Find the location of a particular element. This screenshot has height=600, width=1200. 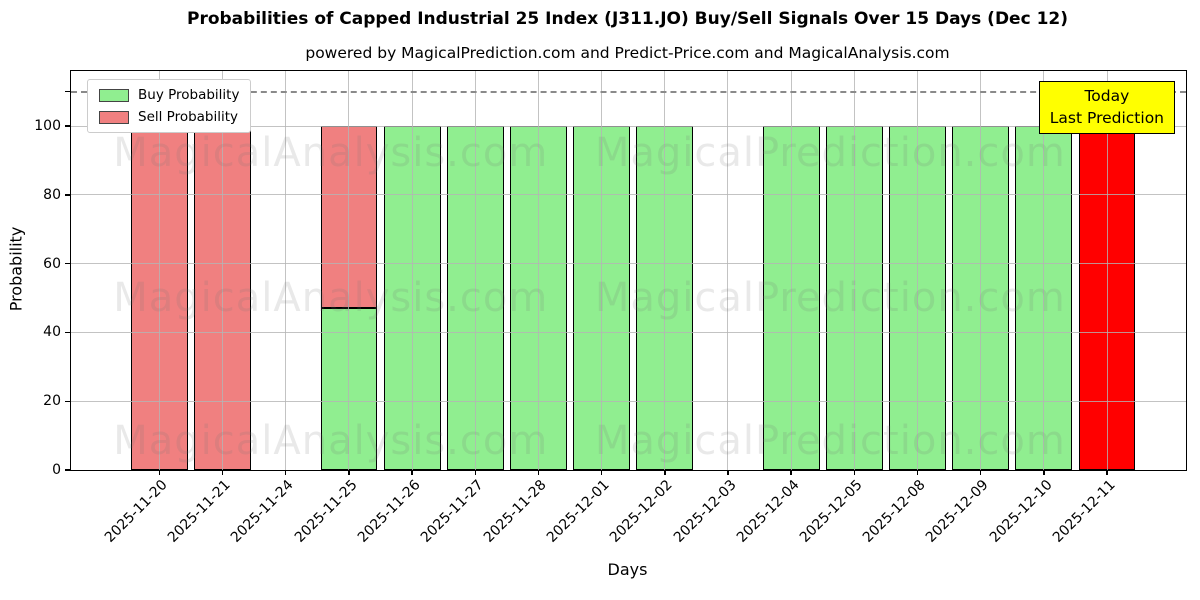

x-tick-label: 2025-11-21 is located at coordinates (199, 511).